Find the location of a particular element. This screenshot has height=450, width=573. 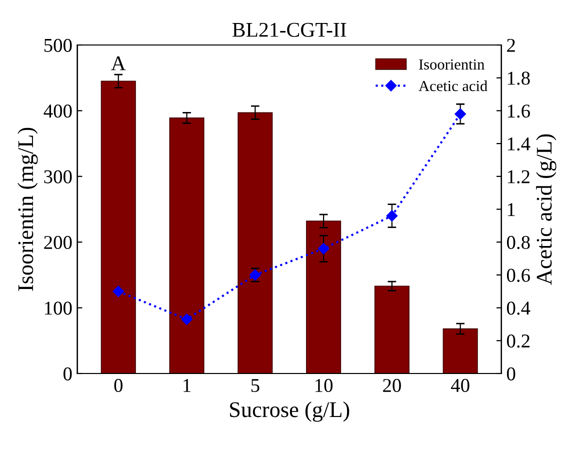

y-tick-label: 500 is located at coordinates (58, 45).